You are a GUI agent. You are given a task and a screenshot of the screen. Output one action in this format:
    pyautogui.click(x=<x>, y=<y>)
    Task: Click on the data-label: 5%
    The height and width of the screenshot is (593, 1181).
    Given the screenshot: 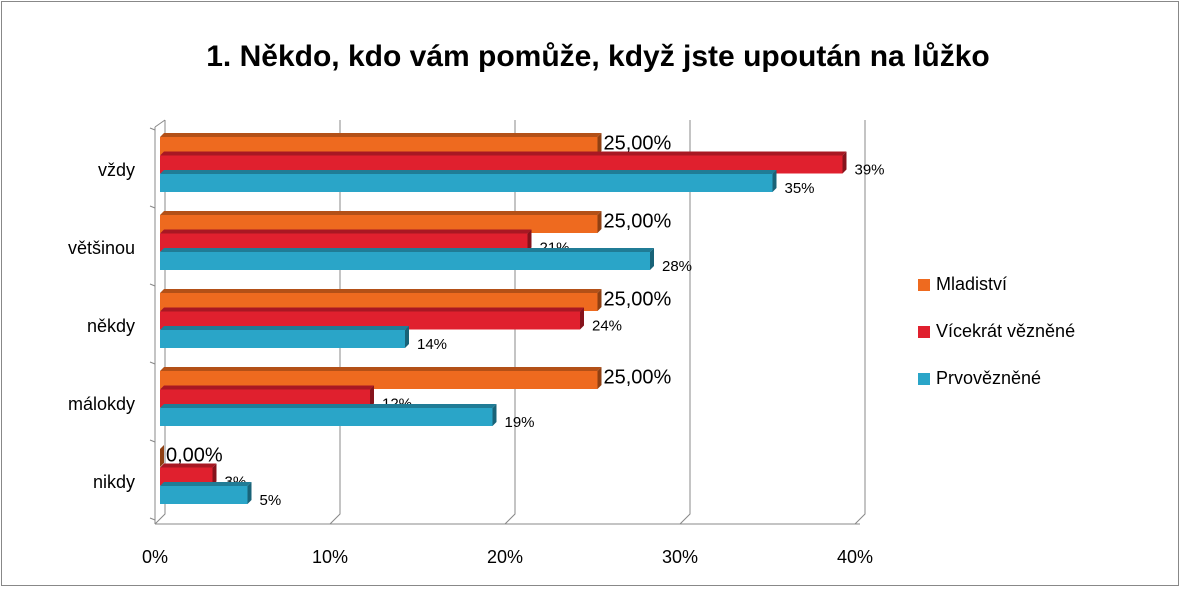 What is the action you would take?
    pyautogui.click(x=271, y=500)
    